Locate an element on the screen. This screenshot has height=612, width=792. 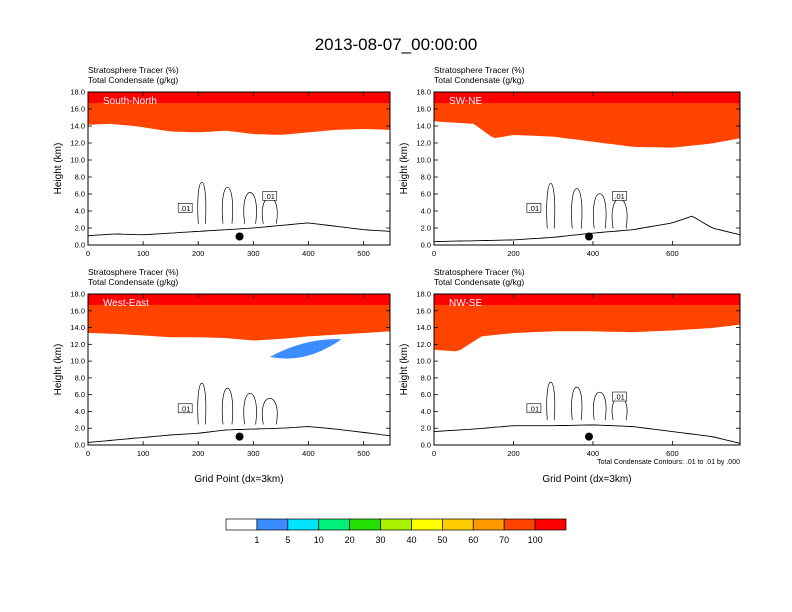
tracer-band is located at coordinates (587, 120).